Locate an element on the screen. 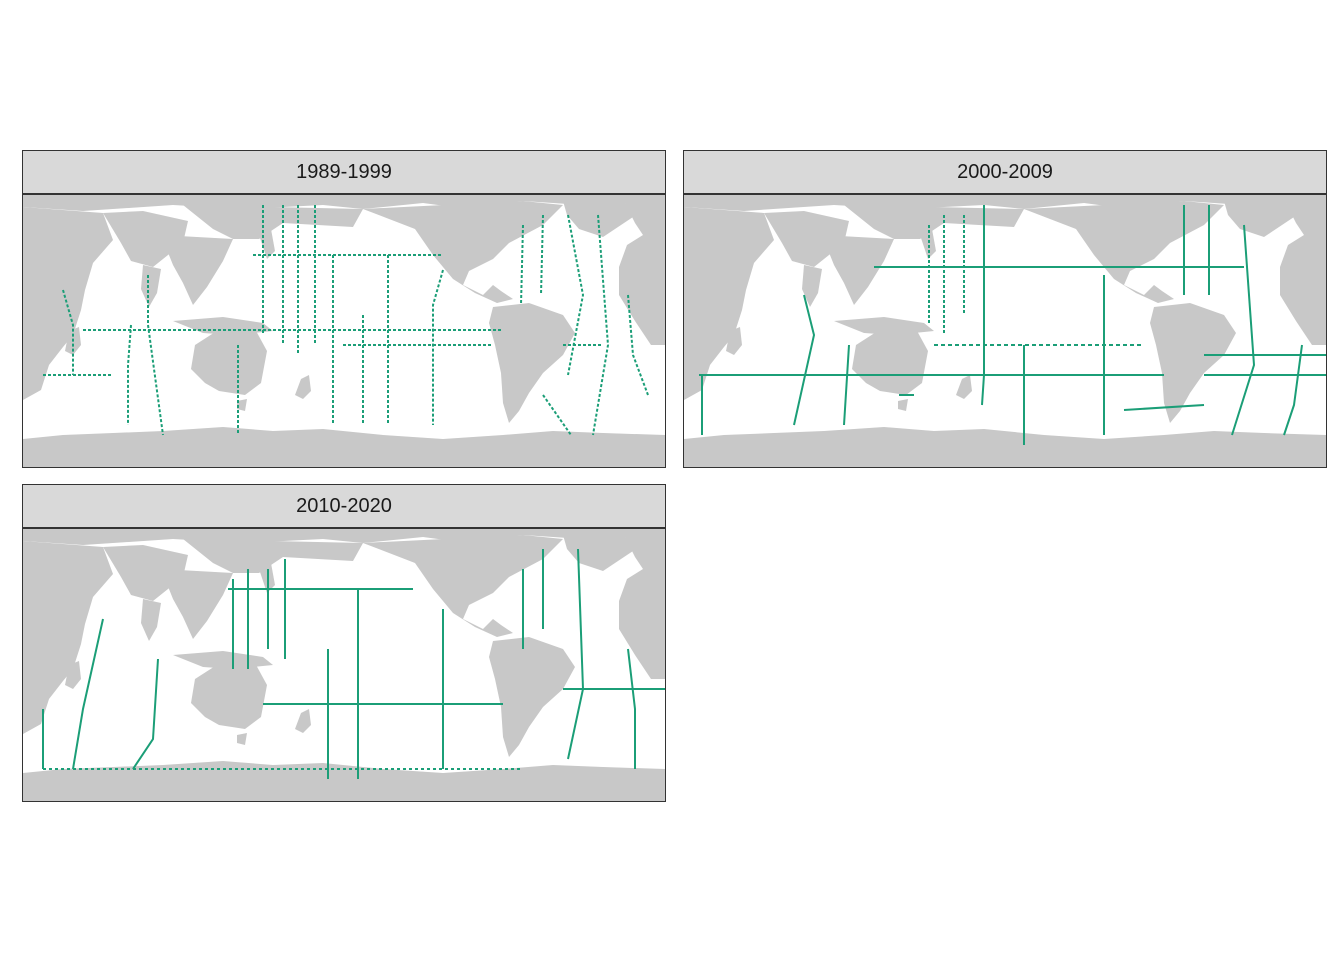  panel-strip: 1989-1999 is located at coordinates (344, 172).